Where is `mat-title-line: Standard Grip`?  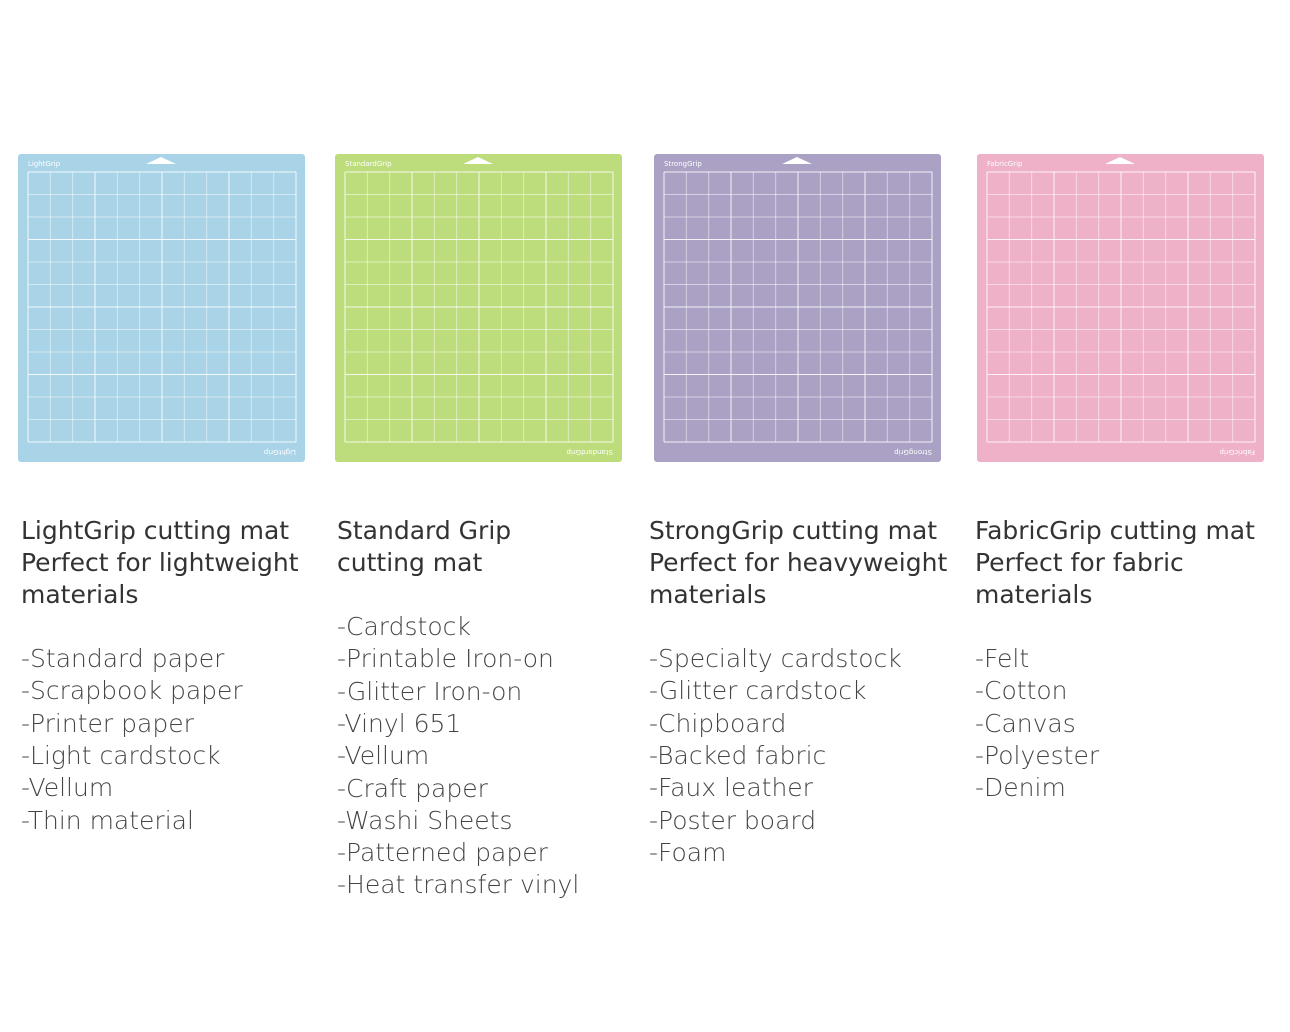
mat-title-line: Standard Grip is located at coordinates (424, 530).